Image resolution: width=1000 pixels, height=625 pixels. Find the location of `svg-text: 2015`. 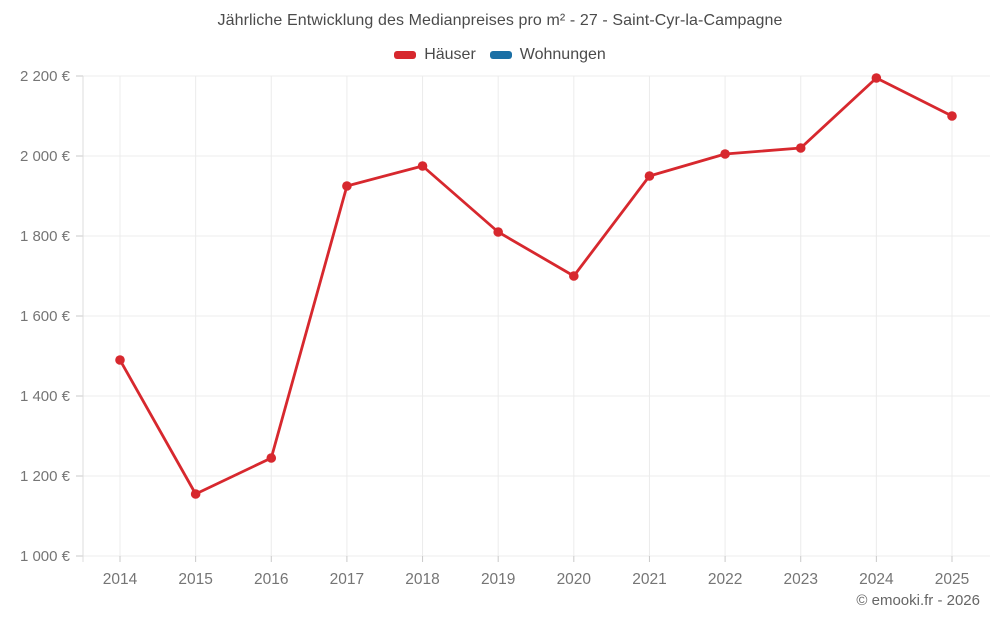

svg-text: 2015 is located at coordinates (195, 579).